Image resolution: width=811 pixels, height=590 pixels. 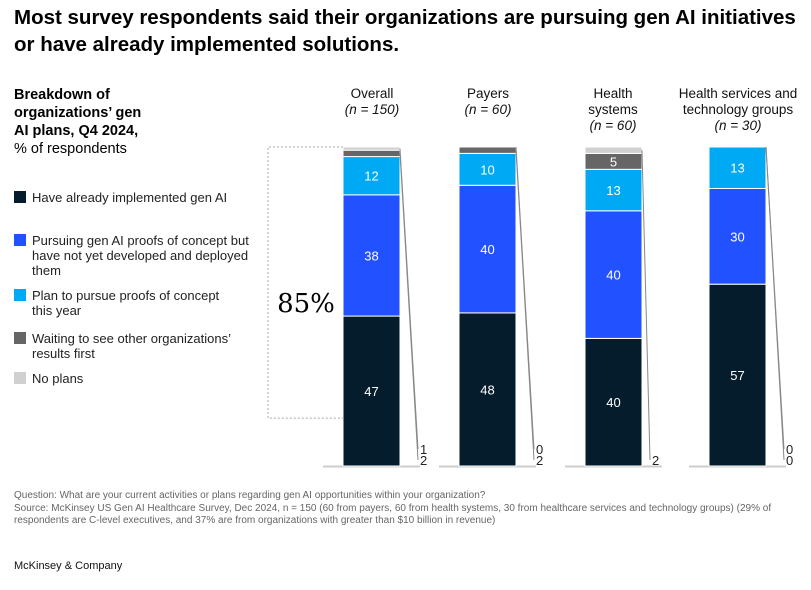 I want to click on category-label: Health services and technology groups, so click(x=738, y=101).